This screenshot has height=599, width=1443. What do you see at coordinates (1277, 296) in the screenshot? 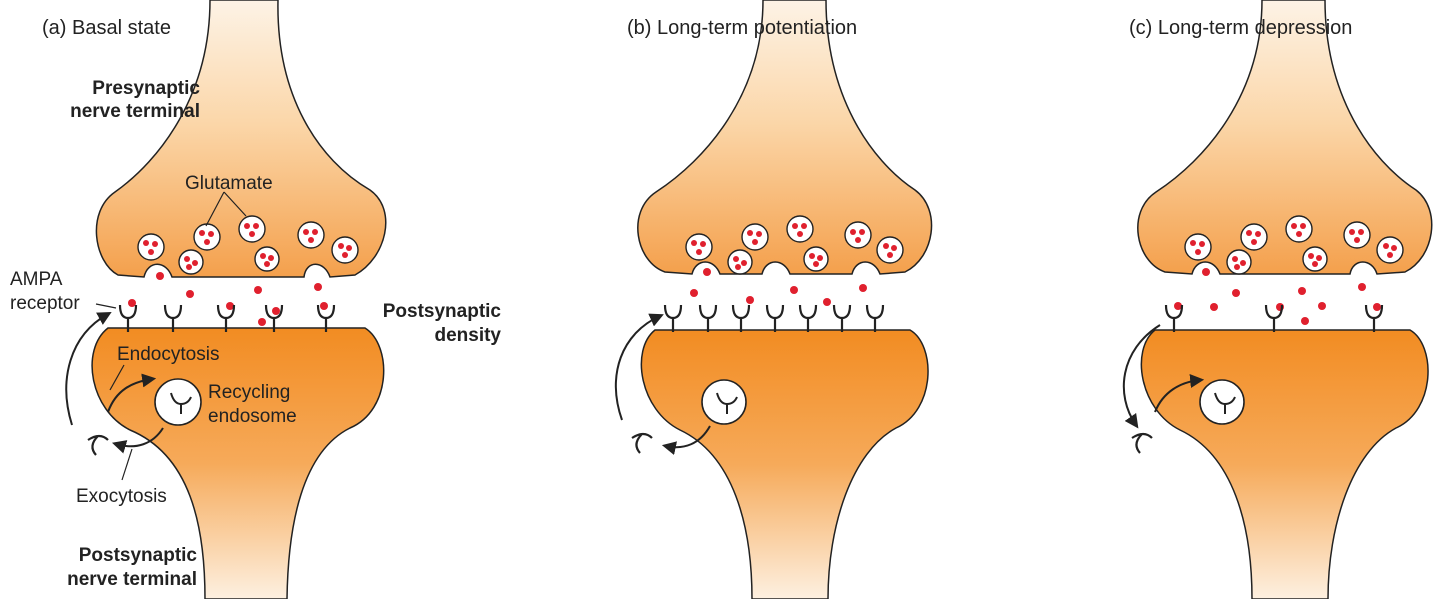
I see `glutamate-molecules-c` at bounding box center [1277, 296].